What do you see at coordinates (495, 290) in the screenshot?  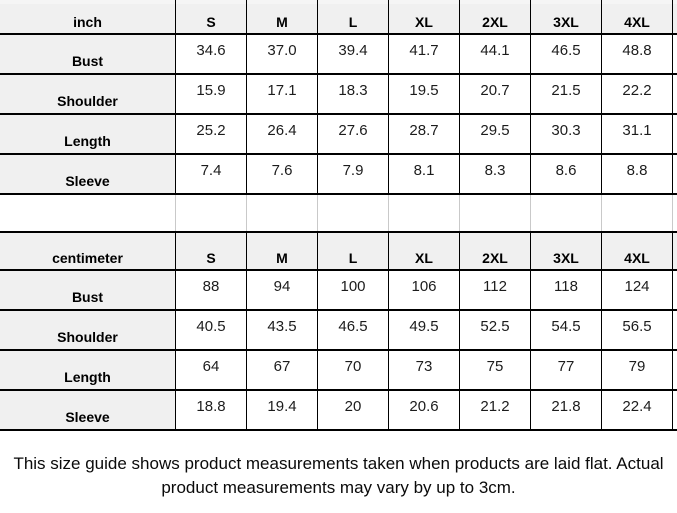 I see `measurement-value: 112` at bounding box center [495, 290].